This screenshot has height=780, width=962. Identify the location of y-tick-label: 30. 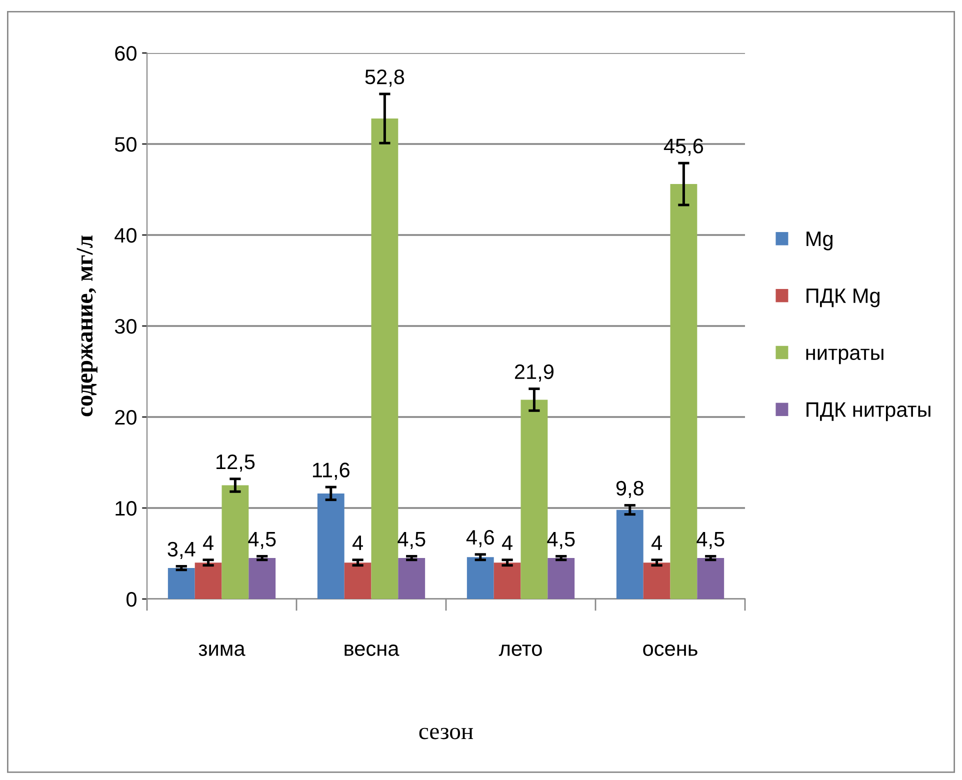
(125, 326).